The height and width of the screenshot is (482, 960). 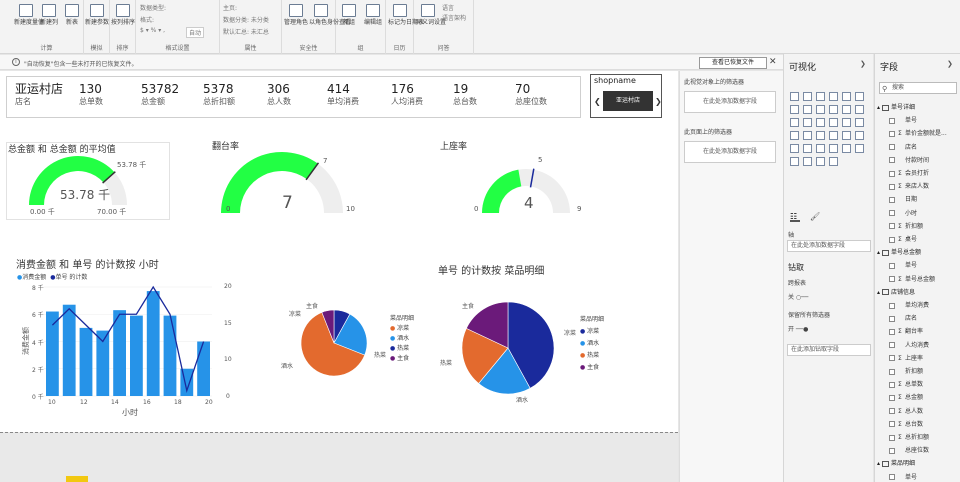 What do you see at coordinates (97, 15) in the screenshot?
I see `new-parameter-button: 新建参数` at bounding box center [97, 15].